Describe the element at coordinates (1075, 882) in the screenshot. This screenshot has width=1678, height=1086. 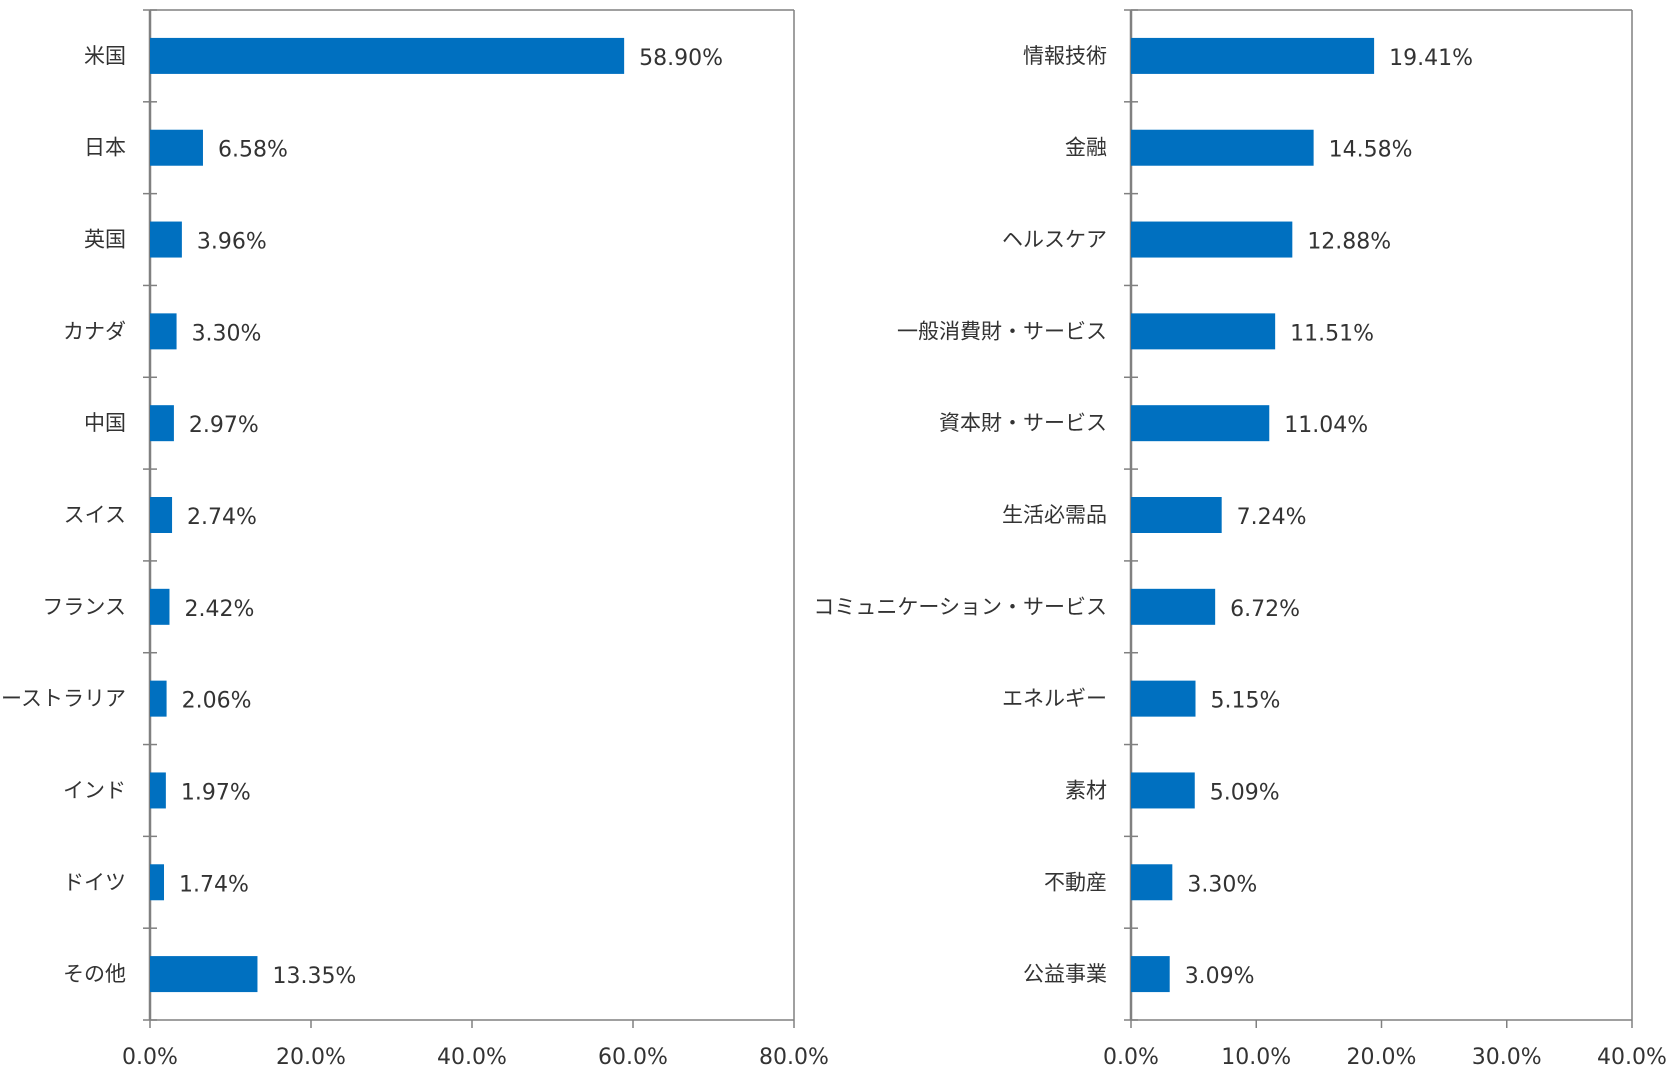
I see `category-label: 不動産` at that location.